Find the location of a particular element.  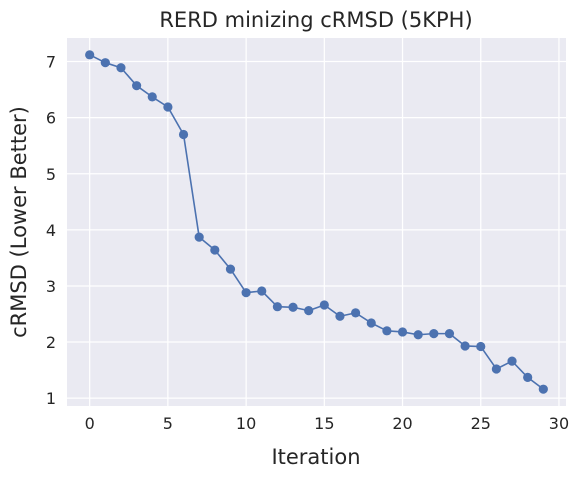

y-tick-label: 6 is located at coordinates (51, 118).